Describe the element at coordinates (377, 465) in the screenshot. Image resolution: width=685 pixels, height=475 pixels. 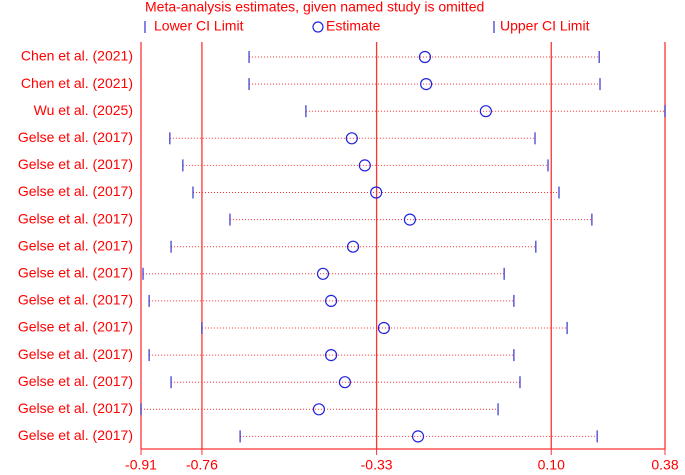
I see `x-tick-label: -0.33` at that location.